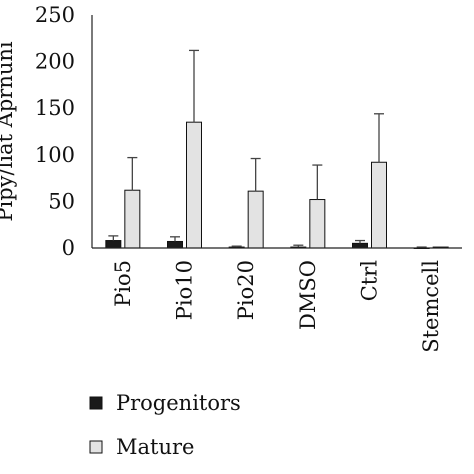  Describe the element at coordinates (277, 306) in the screenshot. I see `category-labels: Pio5 Pio10 Pio20 DMSO Ctrl Stemcell` at that location.